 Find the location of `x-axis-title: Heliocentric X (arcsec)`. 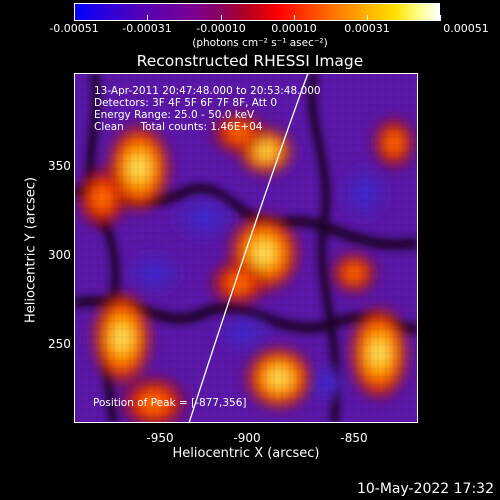

x-axis-title: Heliocentric X (arcsec) is located at coordinates (246, 453).